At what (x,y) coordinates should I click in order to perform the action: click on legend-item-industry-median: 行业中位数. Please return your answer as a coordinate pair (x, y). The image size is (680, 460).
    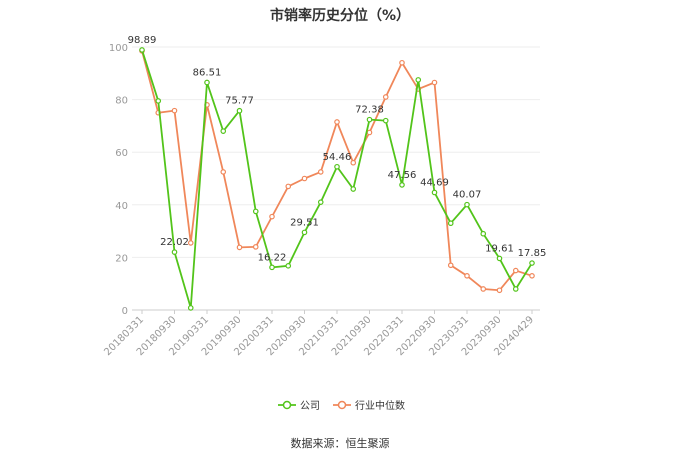
    Looking at the image, I should click on (369, 405).